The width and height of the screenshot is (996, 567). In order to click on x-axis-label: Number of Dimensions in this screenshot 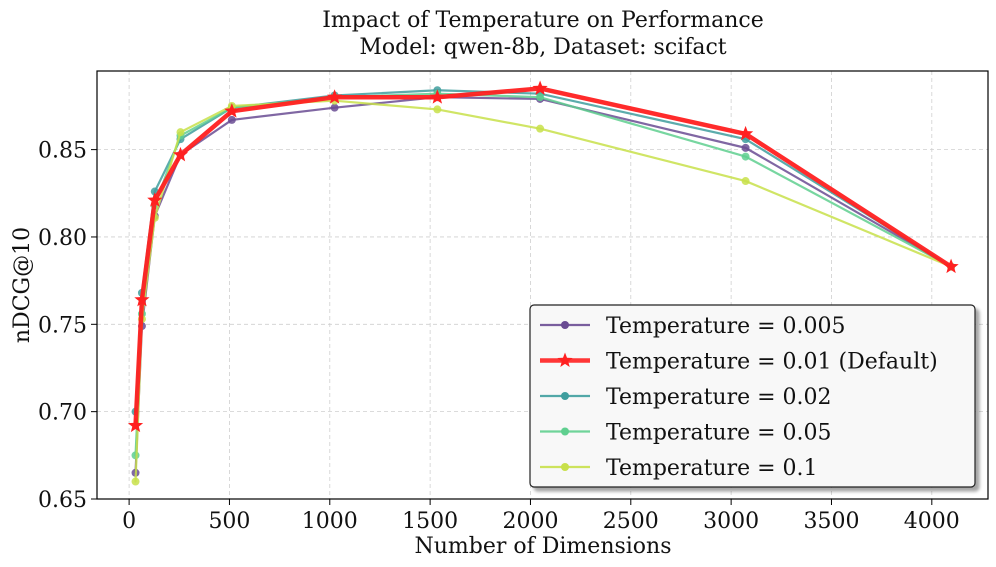, I will do `click(542, 546)`.